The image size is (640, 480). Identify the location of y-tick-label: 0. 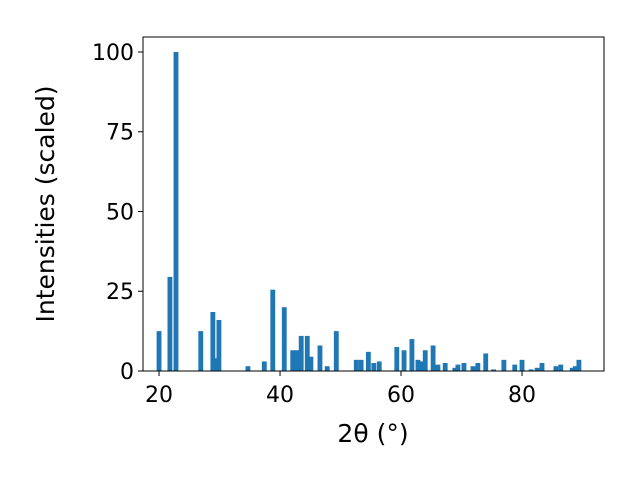
(127, 372).